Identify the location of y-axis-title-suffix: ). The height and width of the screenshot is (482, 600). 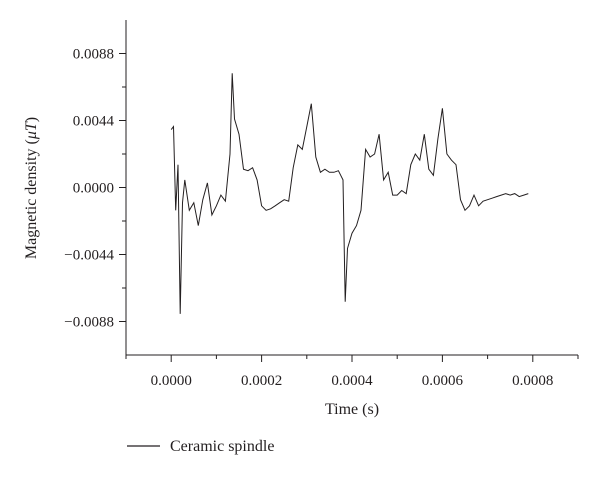
(31, 119).